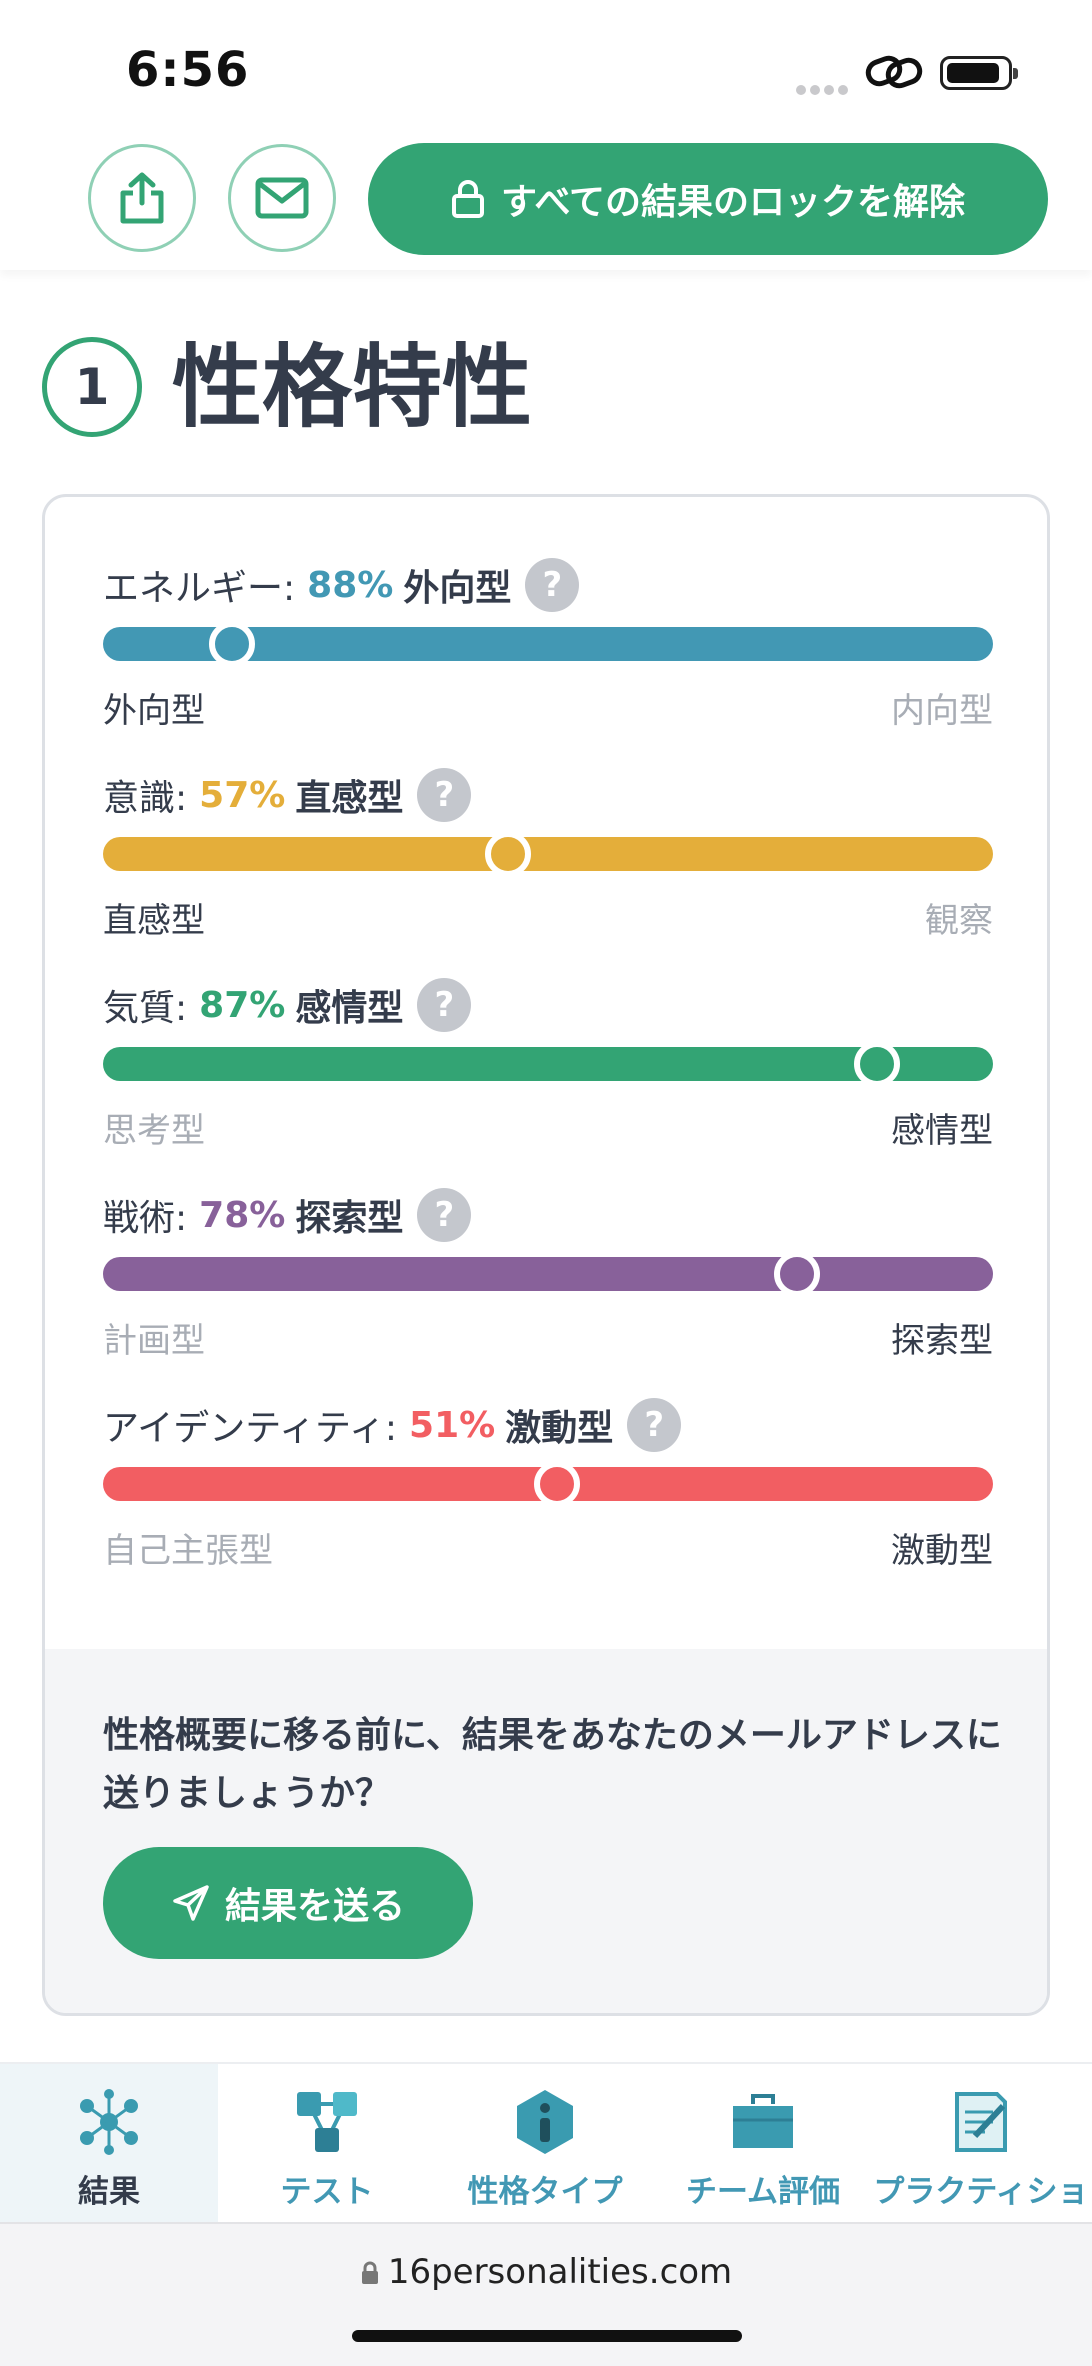 Image resolution: width=1092 pixels, height=2366 pixels. Describe the element at coordinates (457, 588) in the screenshot. I see `trait-dominant: 外向型` at that location.